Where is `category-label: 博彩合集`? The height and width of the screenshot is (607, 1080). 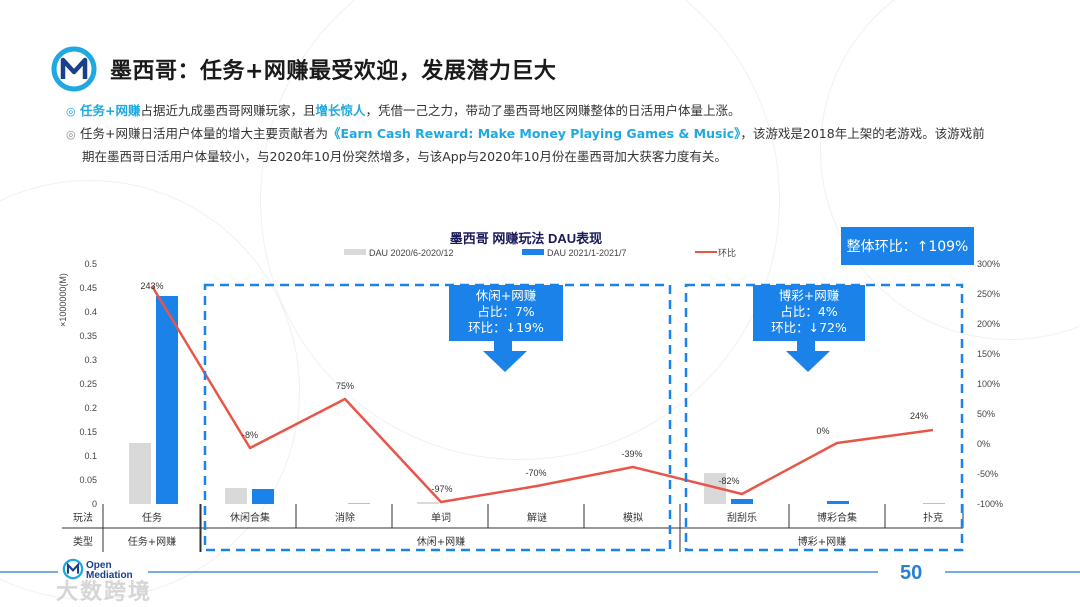 category-label: 博彩合集 is located at coordinates (837, 517).